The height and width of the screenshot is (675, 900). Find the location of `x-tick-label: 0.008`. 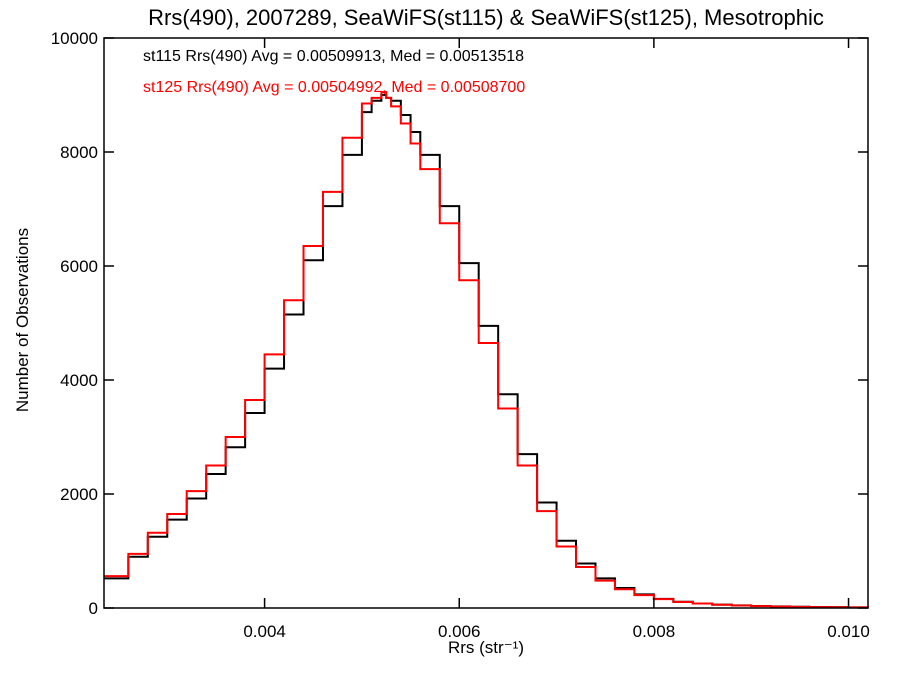

x-tick-label: 0.008 is located at coordinates (654, 631).